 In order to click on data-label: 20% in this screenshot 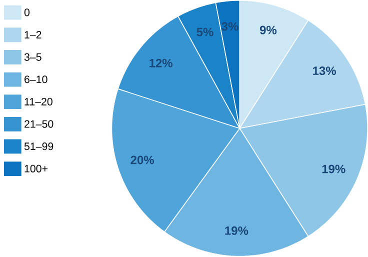, I will do `click(142, 160)`.